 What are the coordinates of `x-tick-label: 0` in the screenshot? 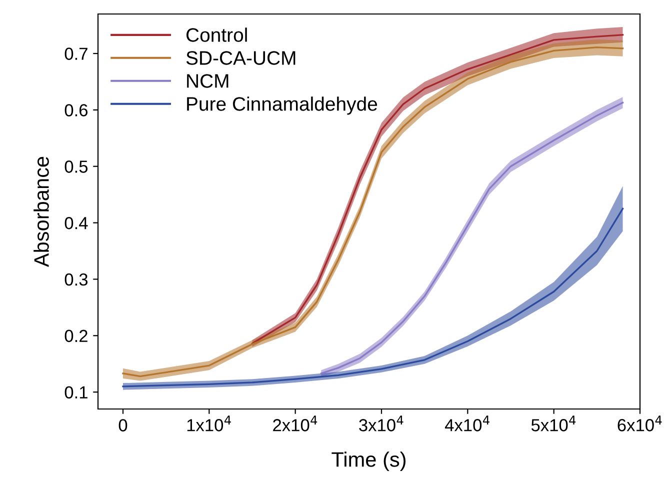 It's located at (123, 425).